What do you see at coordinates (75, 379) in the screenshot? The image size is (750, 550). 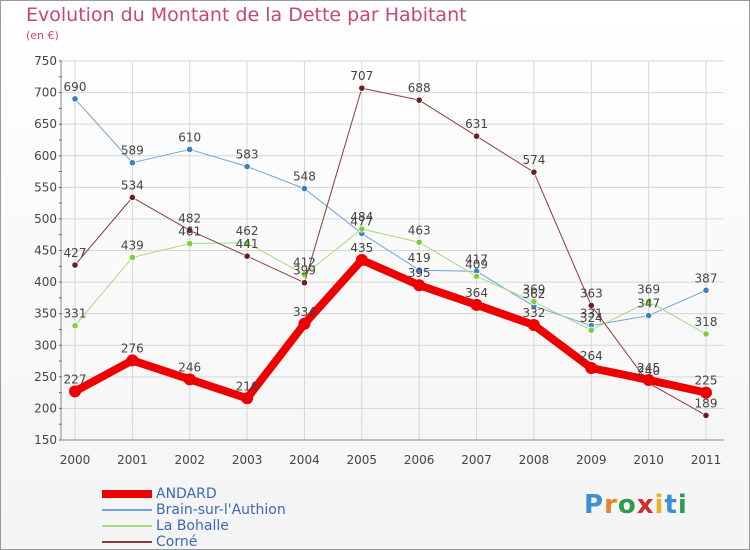 I see `data-label-andard: 227` at bounding box center [75, 379].